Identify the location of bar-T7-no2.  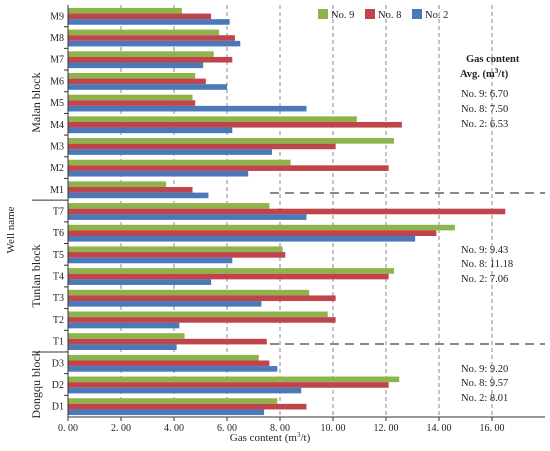
(187, 217).